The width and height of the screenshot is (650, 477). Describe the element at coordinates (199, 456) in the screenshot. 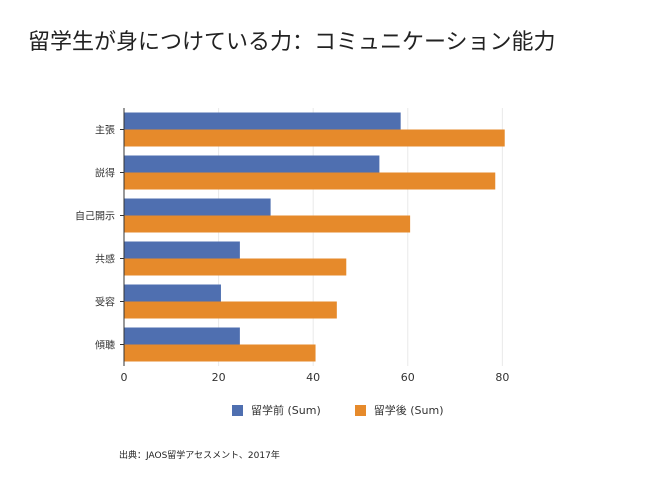

I see `source-note: 出典：JAOS留学アセスメント、2017年` at that location.